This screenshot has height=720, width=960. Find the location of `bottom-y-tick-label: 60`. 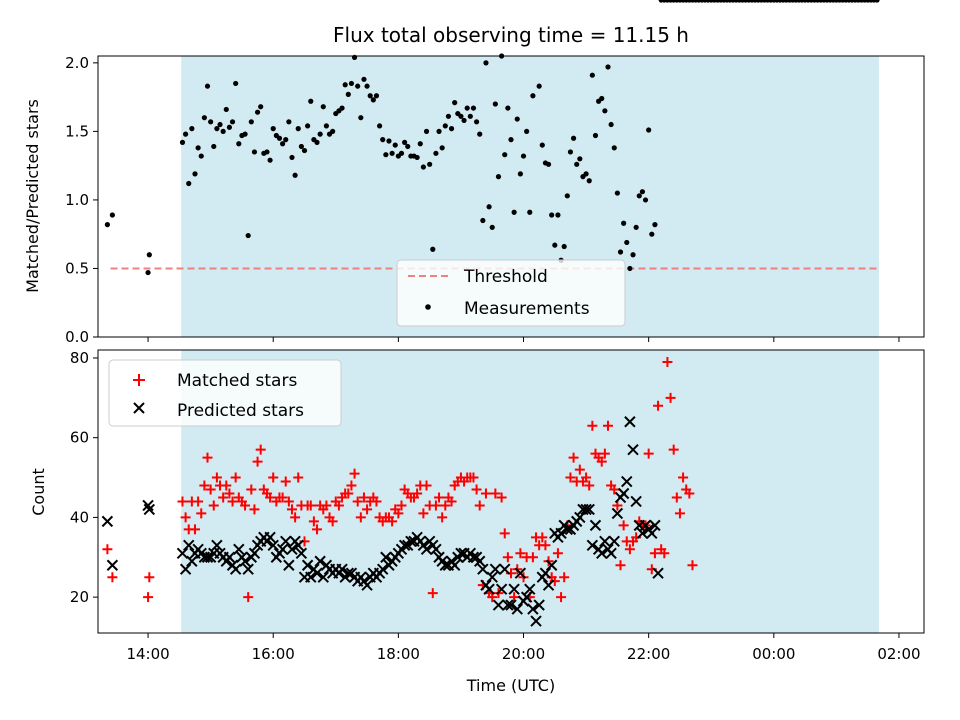

bottom-y-tick-label: 60 is located at coordinates (79, 438).